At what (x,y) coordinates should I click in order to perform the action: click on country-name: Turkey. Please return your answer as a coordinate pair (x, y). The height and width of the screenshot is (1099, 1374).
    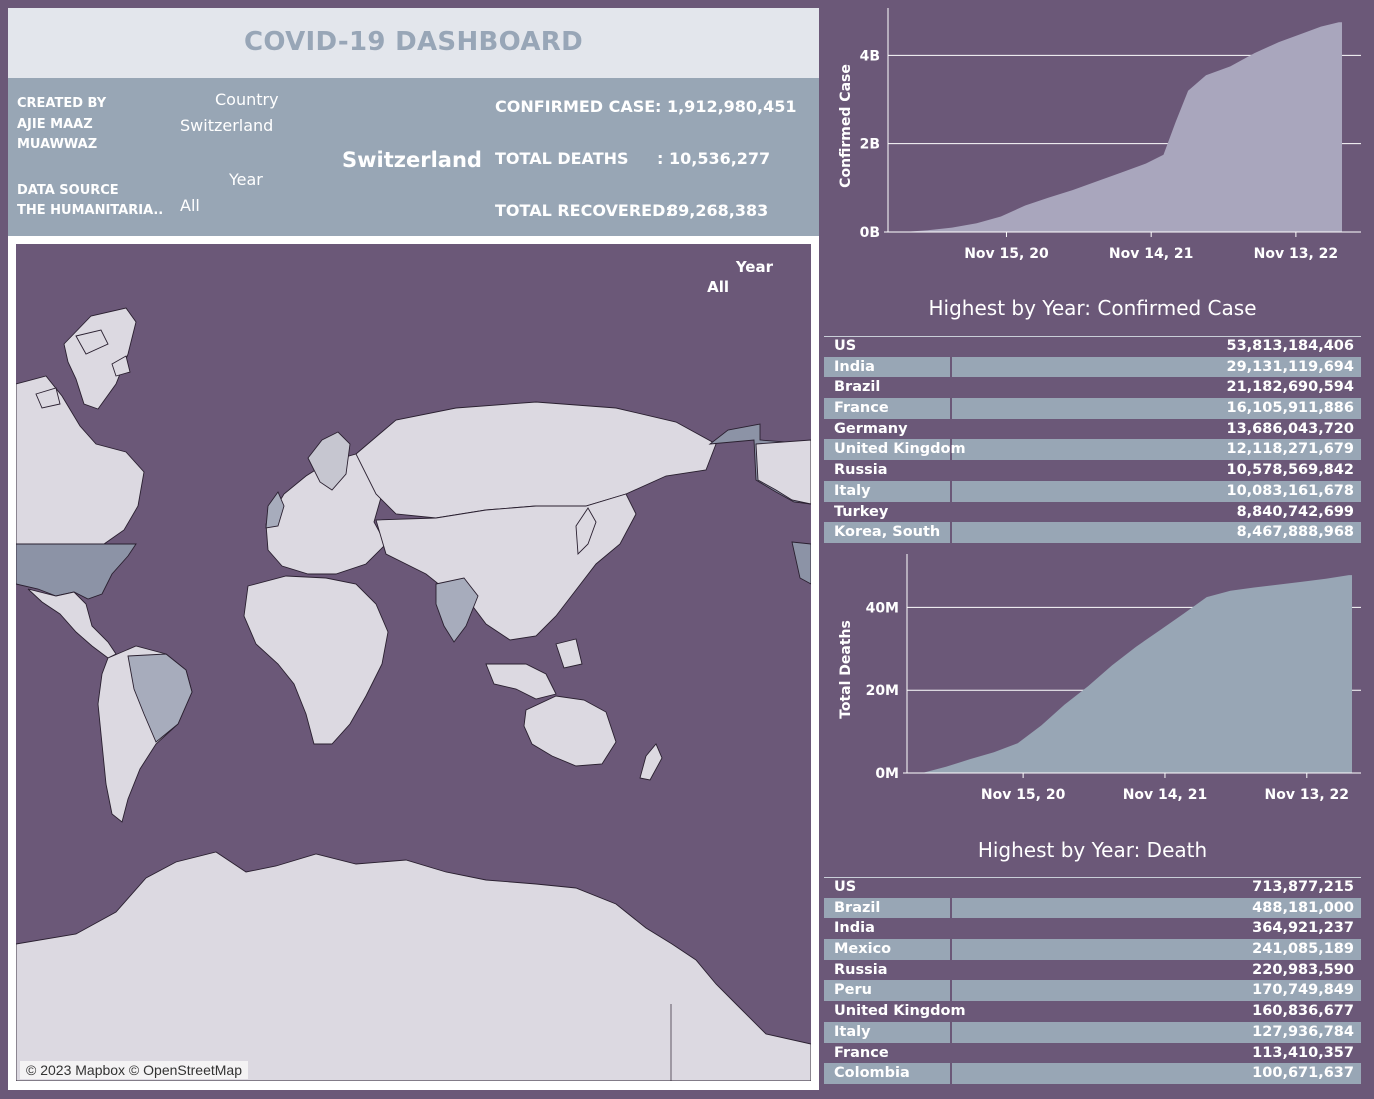
    Looking at the image, I should click on (861, 511).